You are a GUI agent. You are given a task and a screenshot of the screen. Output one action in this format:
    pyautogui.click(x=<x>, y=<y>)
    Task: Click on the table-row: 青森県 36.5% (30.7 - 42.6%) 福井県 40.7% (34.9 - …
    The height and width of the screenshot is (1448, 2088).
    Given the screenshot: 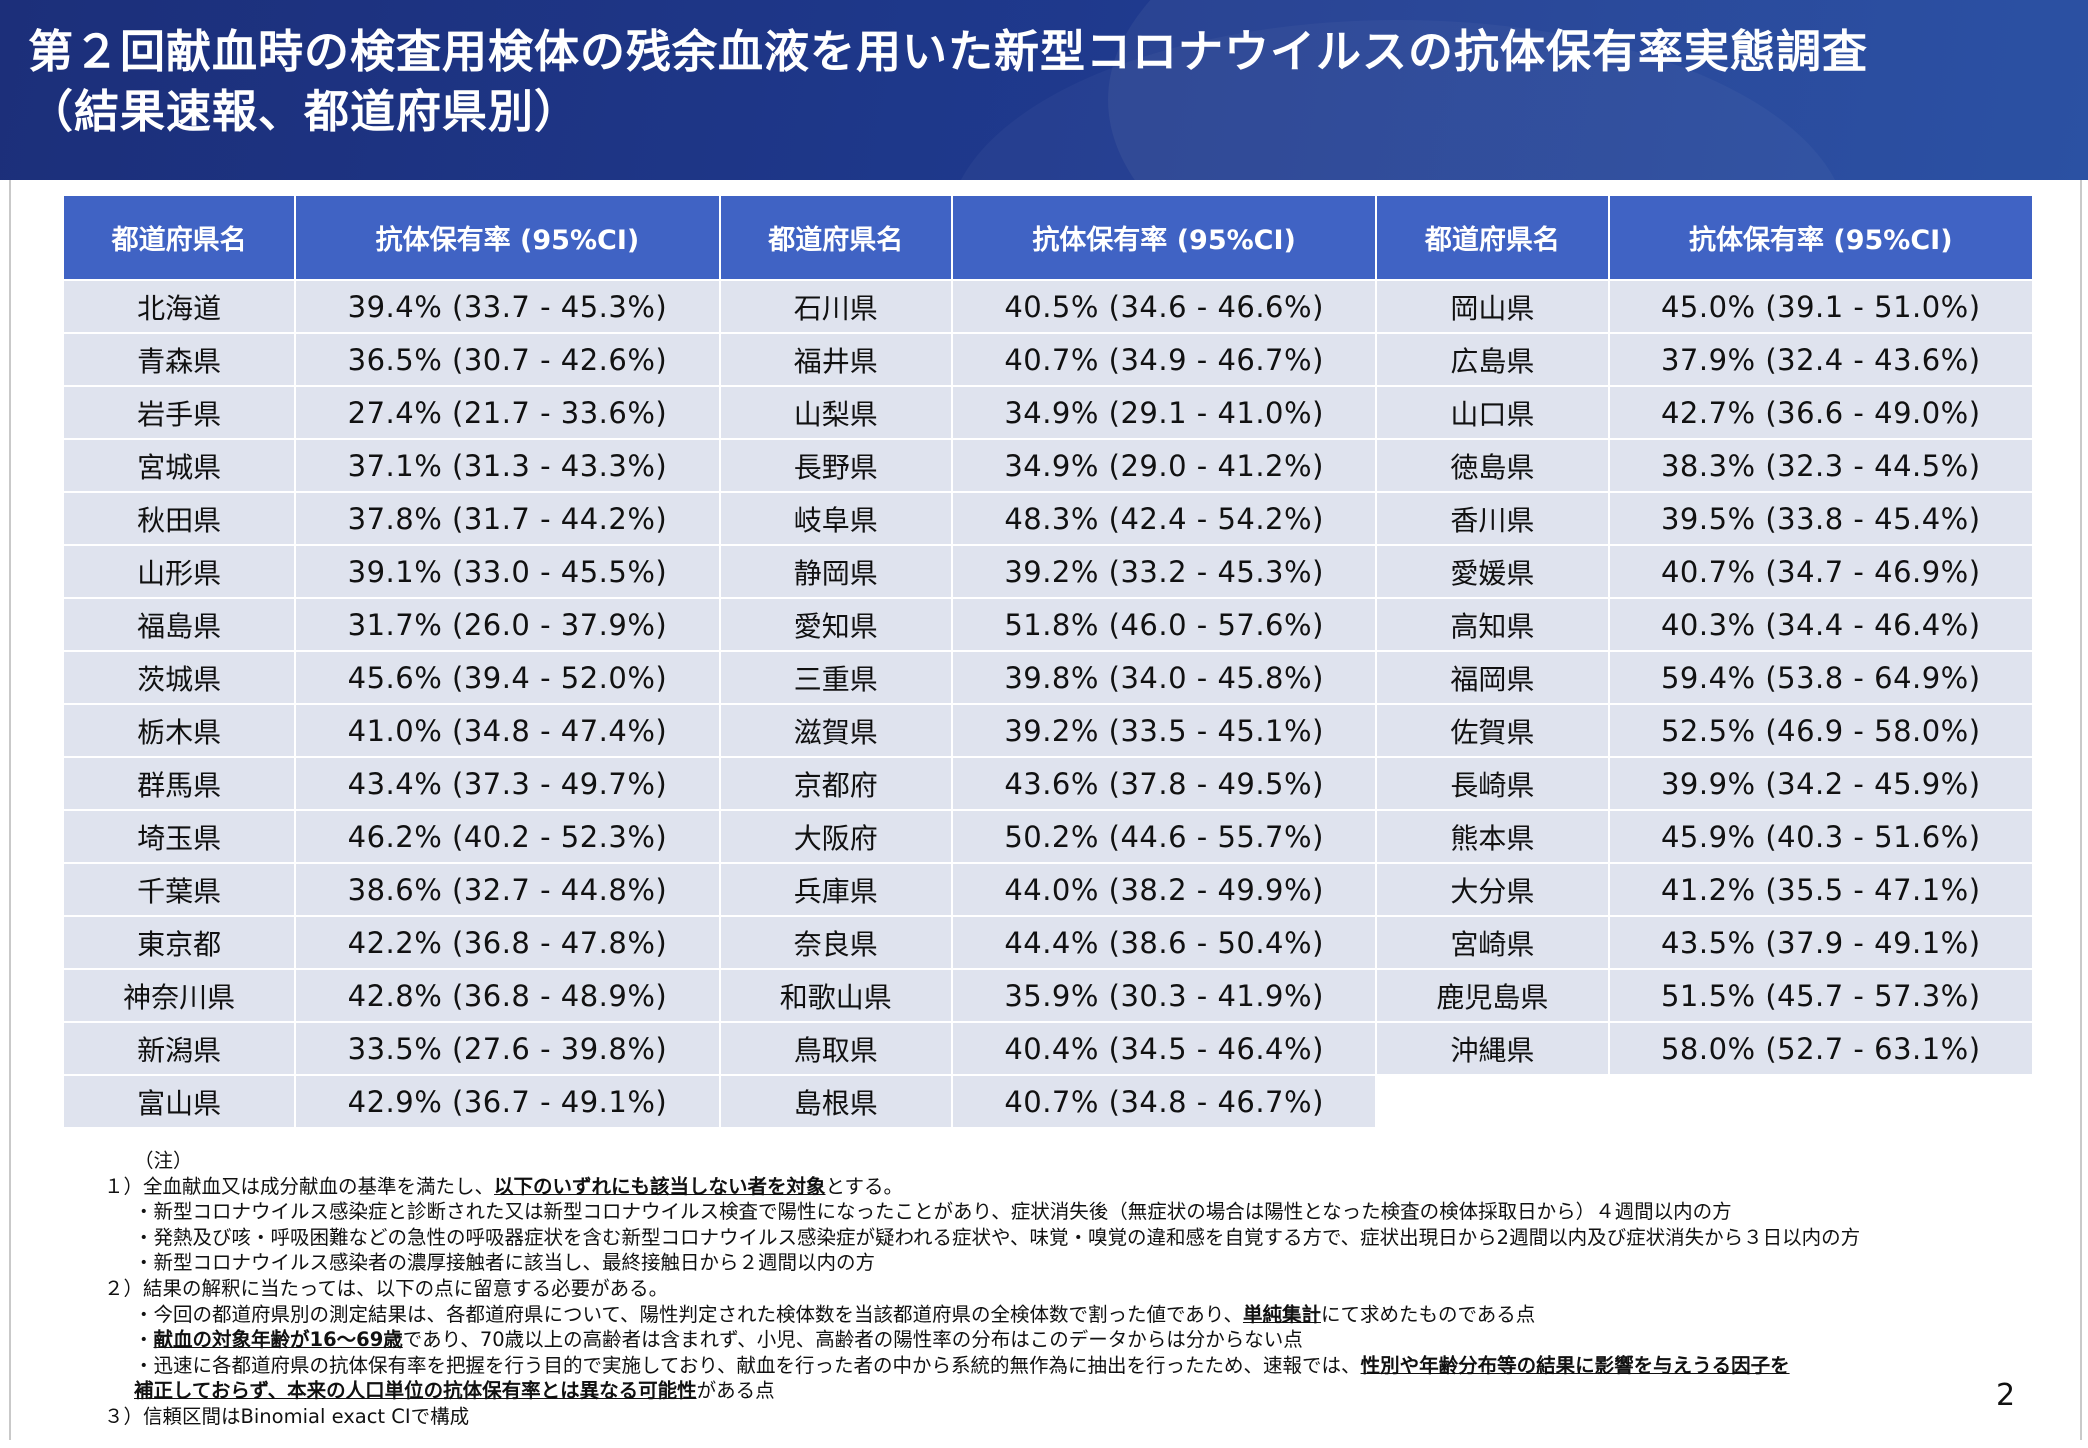 What is the action you would take?
    pyautogui.click(x=1048, y=359)
    